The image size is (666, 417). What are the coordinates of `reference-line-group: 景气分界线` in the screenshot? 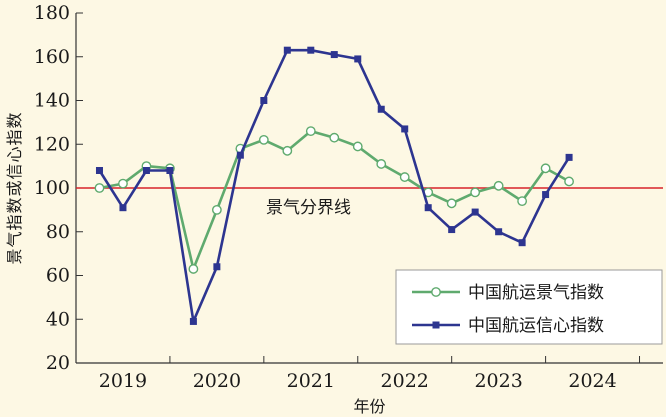 It's located at (369, 202).